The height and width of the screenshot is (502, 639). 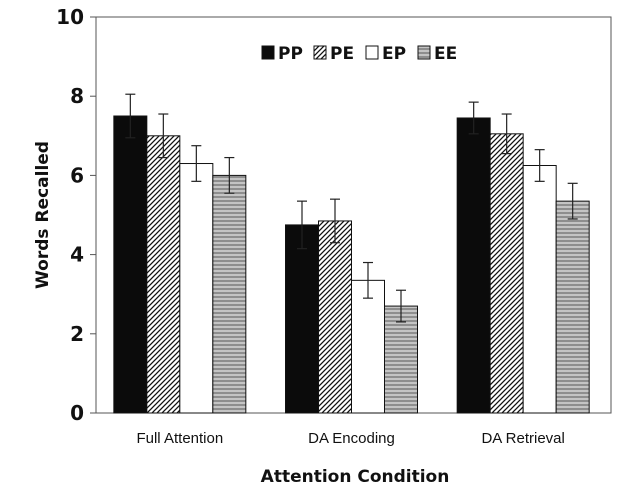 I want to click on x-category-label: DA Encoding, so click(x=351, y=438).